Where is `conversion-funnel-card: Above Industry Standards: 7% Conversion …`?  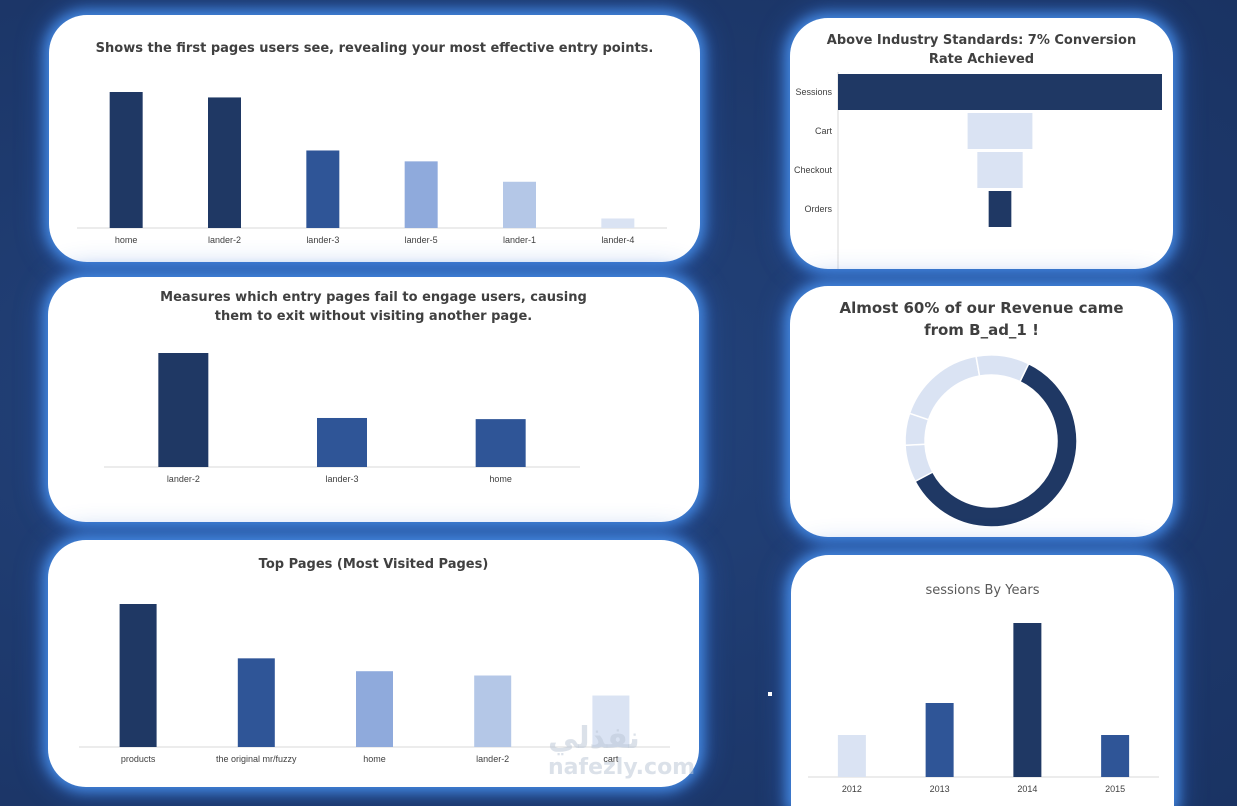
conversion-funnel-card: Above Industry Standards: 7% Conversion … is located at coordinates (981, 143).